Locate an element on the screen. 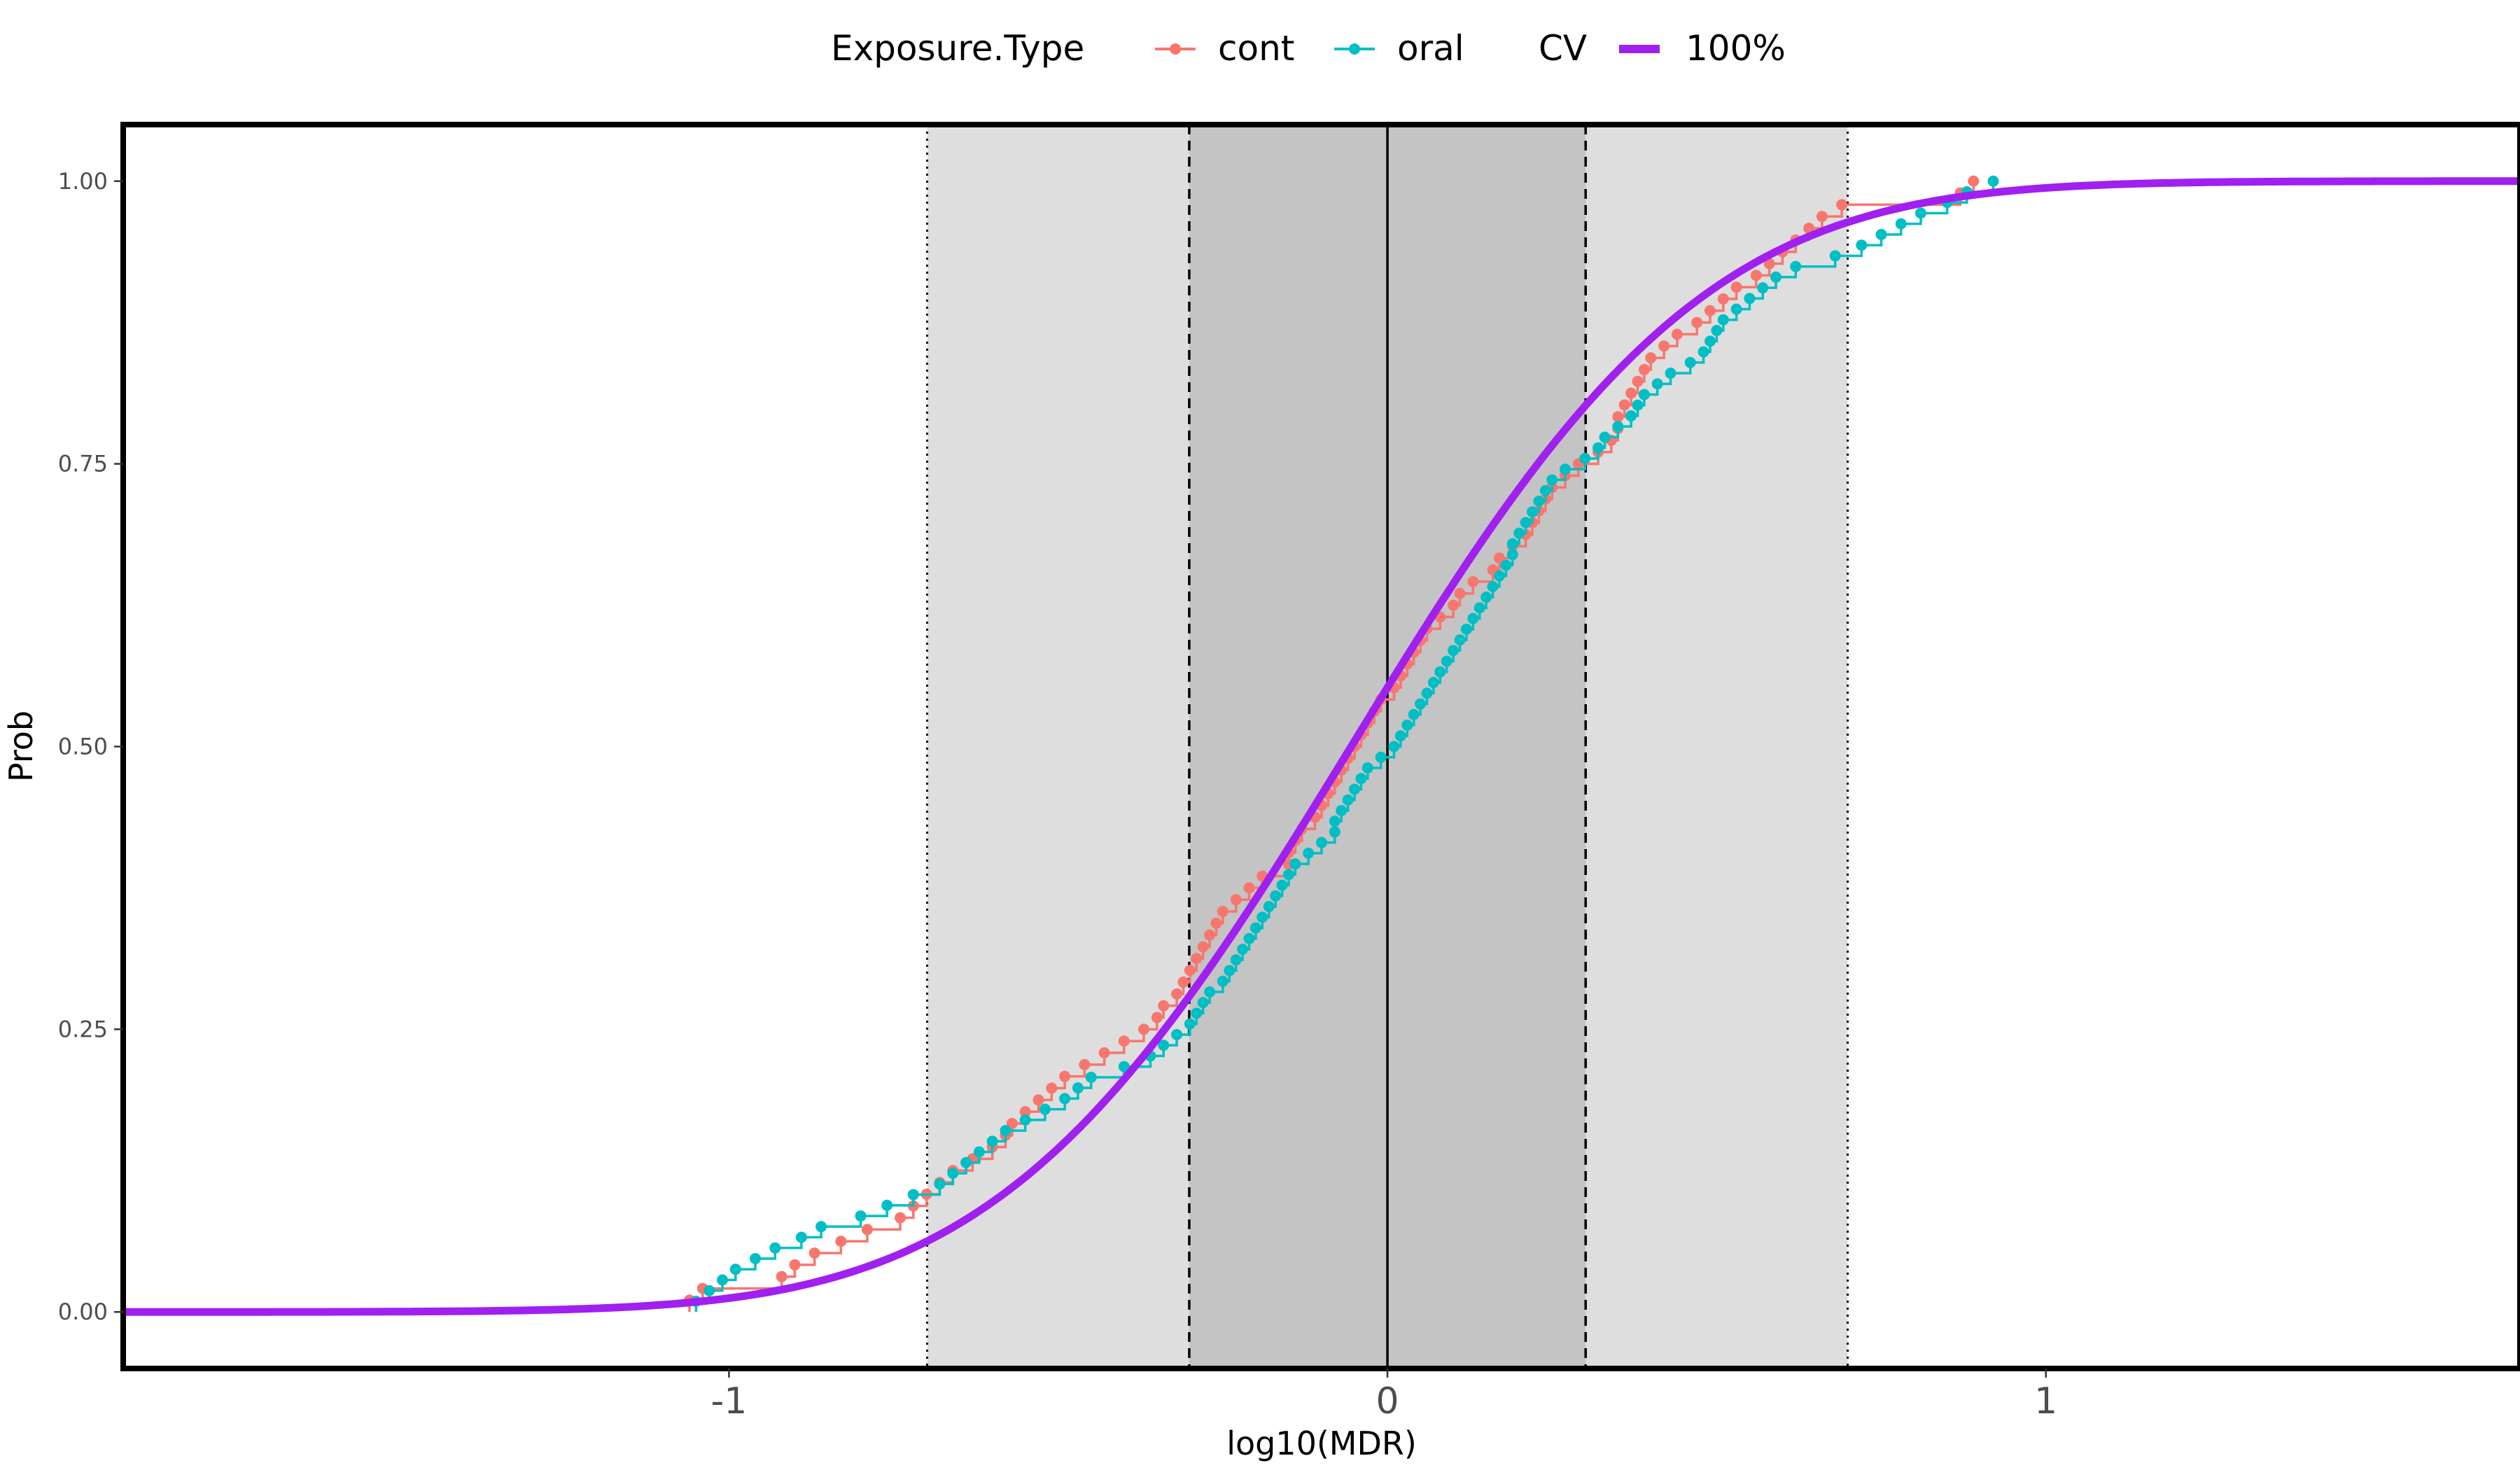 The height and width of the screenshot is (1470, 2520). y-axis-title: Prob is located at coordinates (21, 746).